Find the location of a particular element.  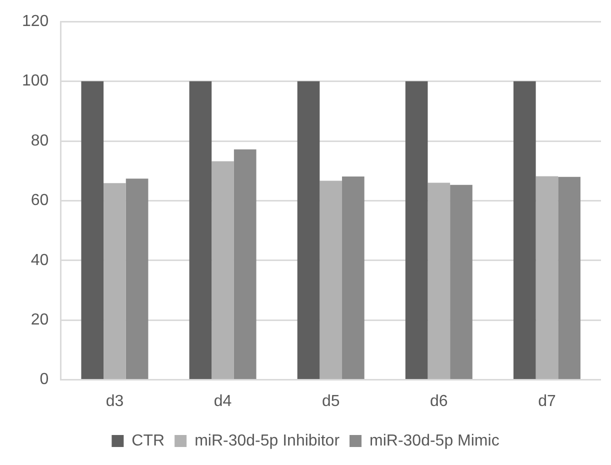

y-tick-label: 100 is located at coordinates (35, 81).